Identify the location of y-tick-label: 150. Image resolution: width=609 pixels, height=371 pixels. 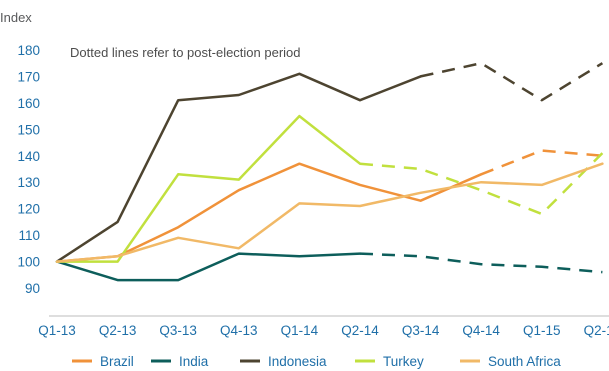
(28, 129).